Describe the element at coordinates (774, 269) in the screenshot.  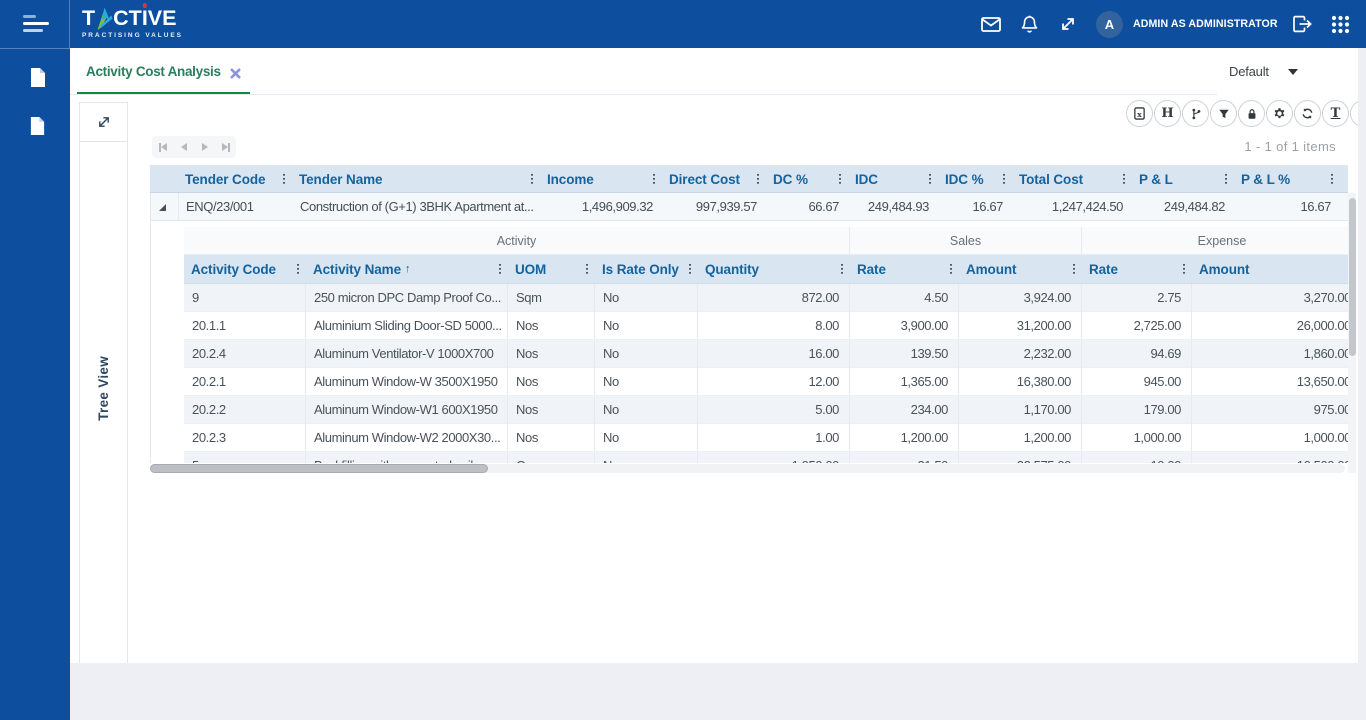
I see `detail-column-header-quantity: Quantity` at that location.